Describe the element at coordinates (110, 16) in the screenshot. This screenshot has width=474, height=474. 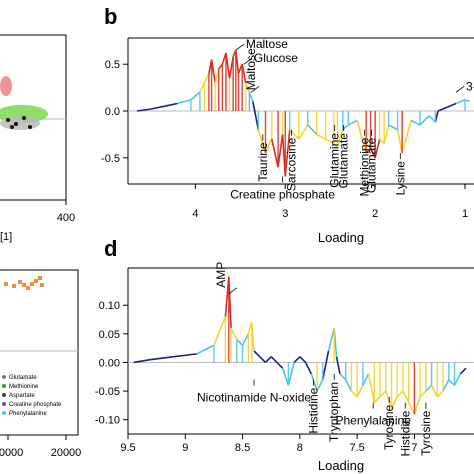
I see `panel-letter-b: b` at that location.